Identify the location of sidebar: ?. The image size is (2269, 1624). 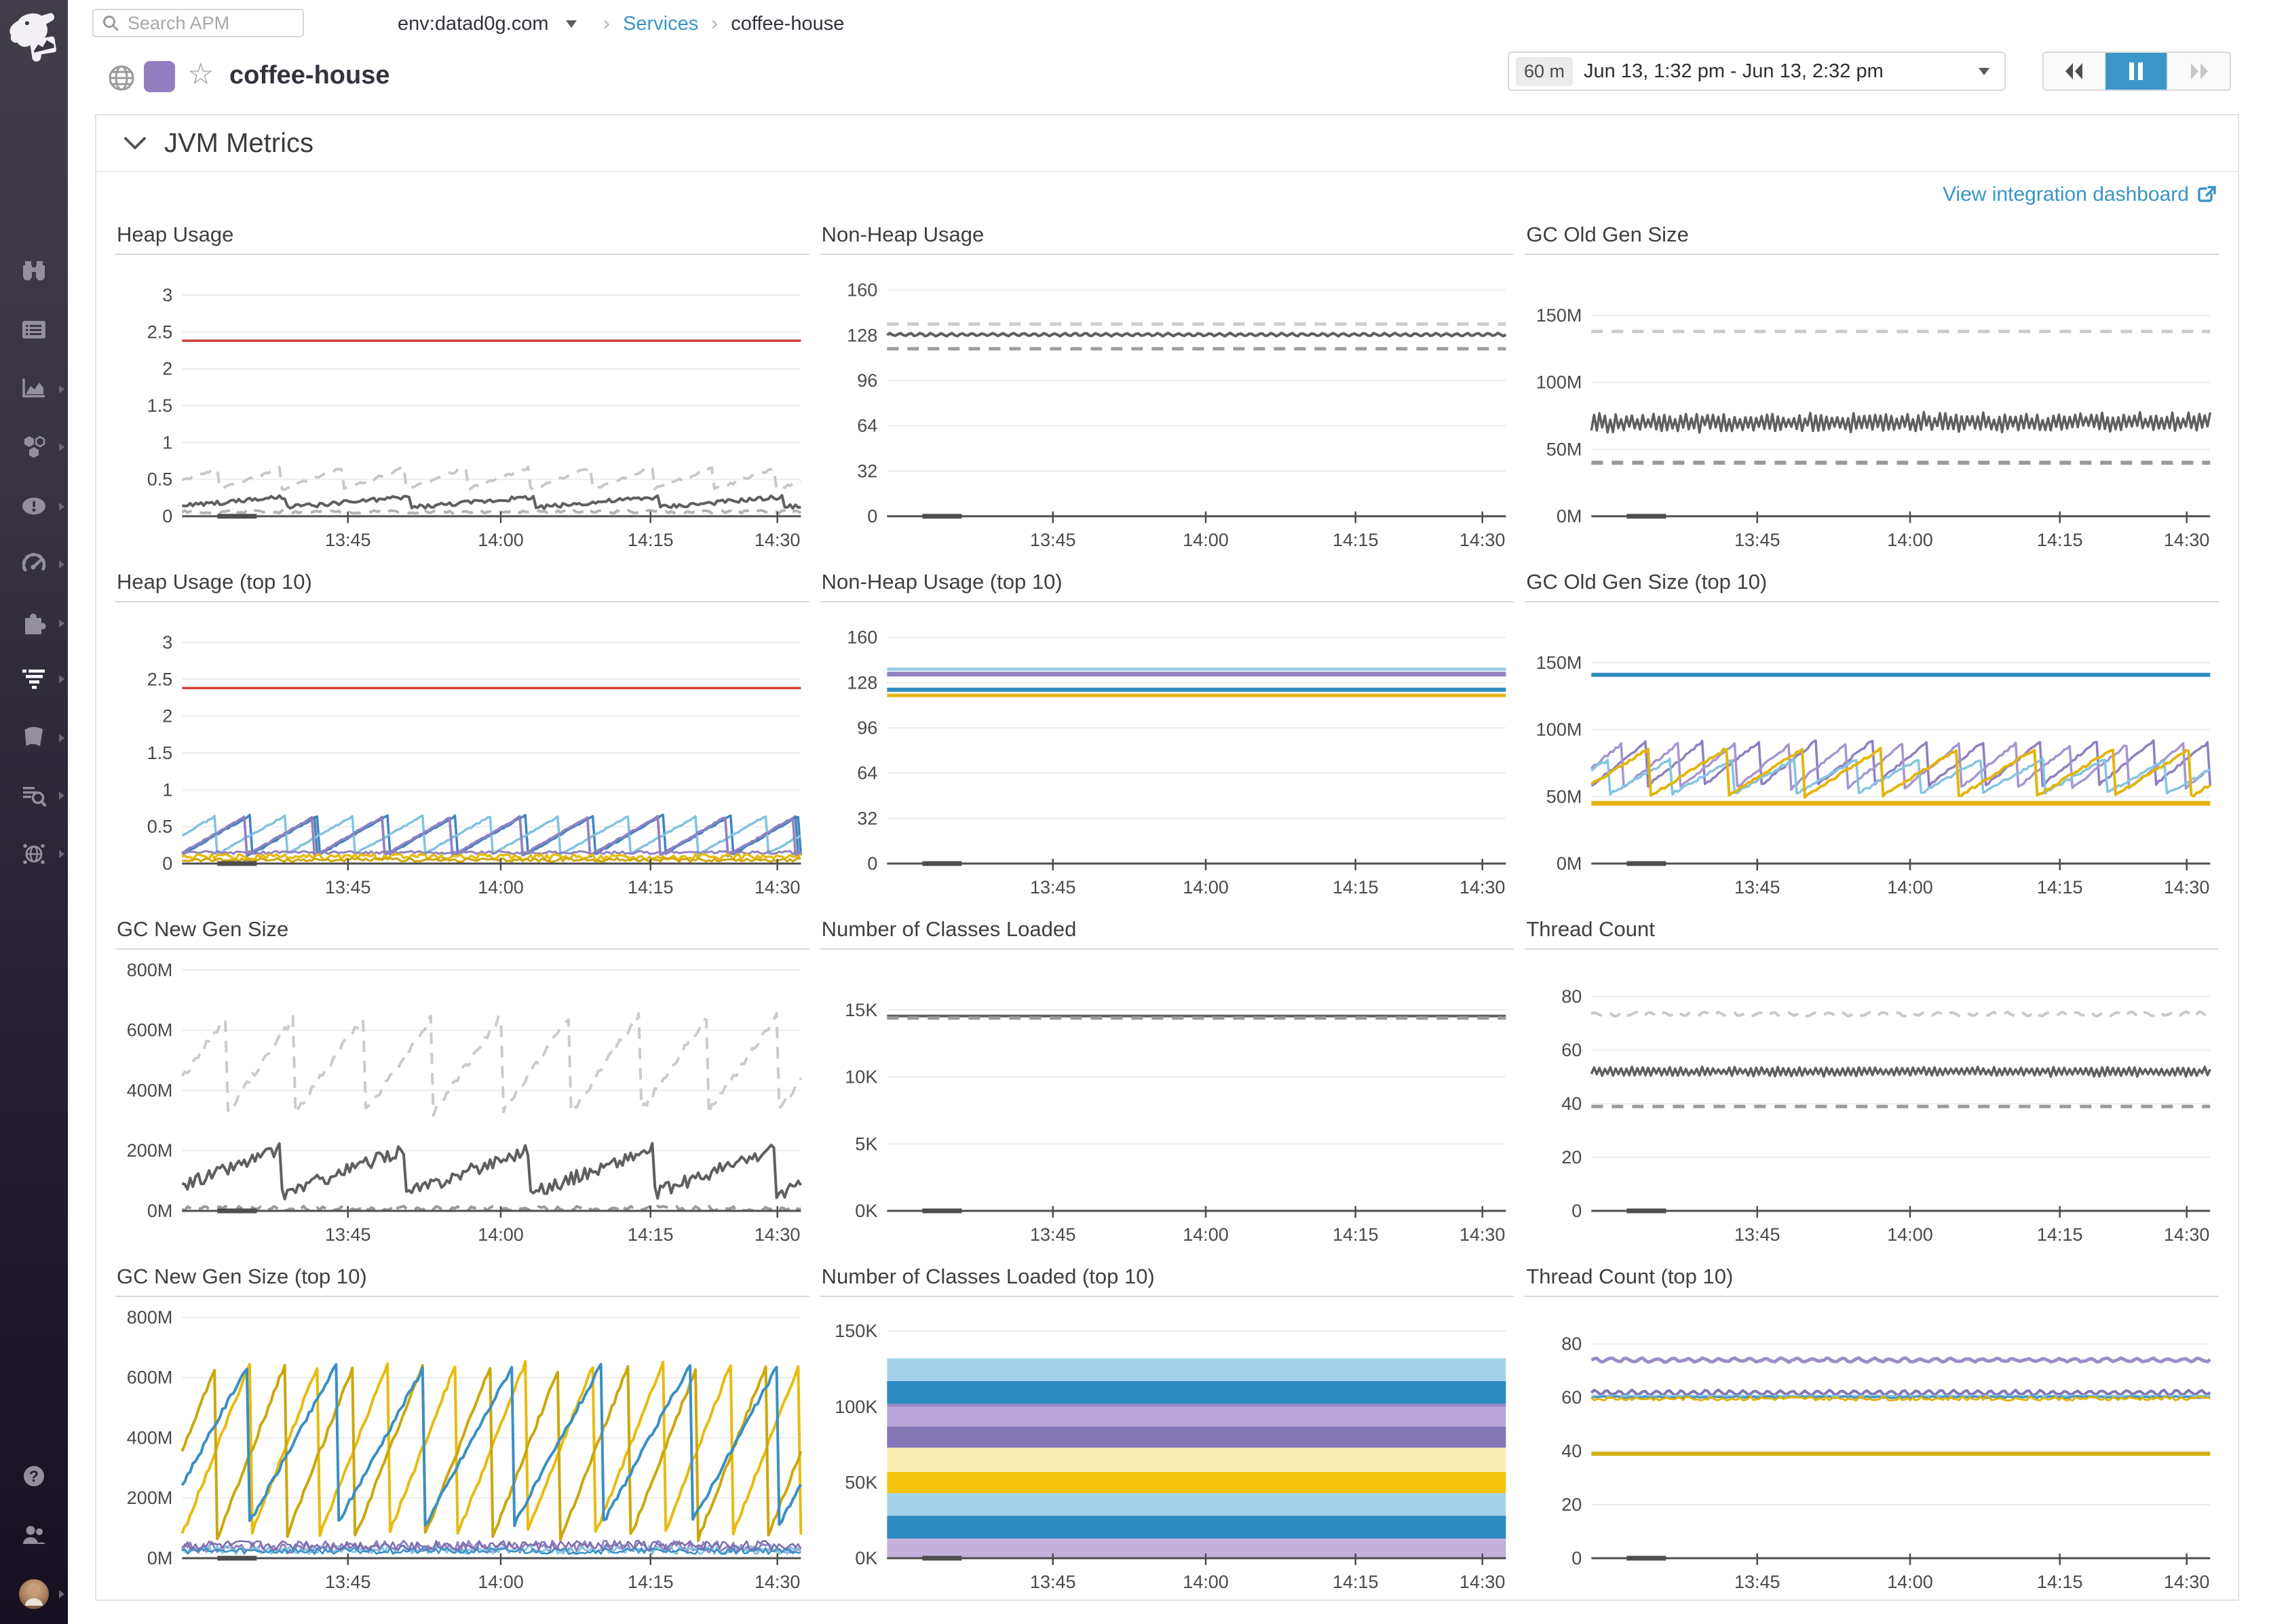
(34, 812).